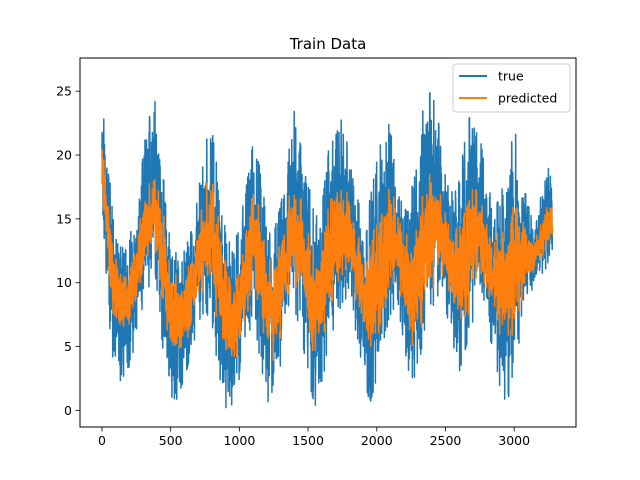 This screenshot has width=640, height=480. Describe the element at coordinates (377, 440) in the screenshot. I see `x-tick-label: 2000` at that location.